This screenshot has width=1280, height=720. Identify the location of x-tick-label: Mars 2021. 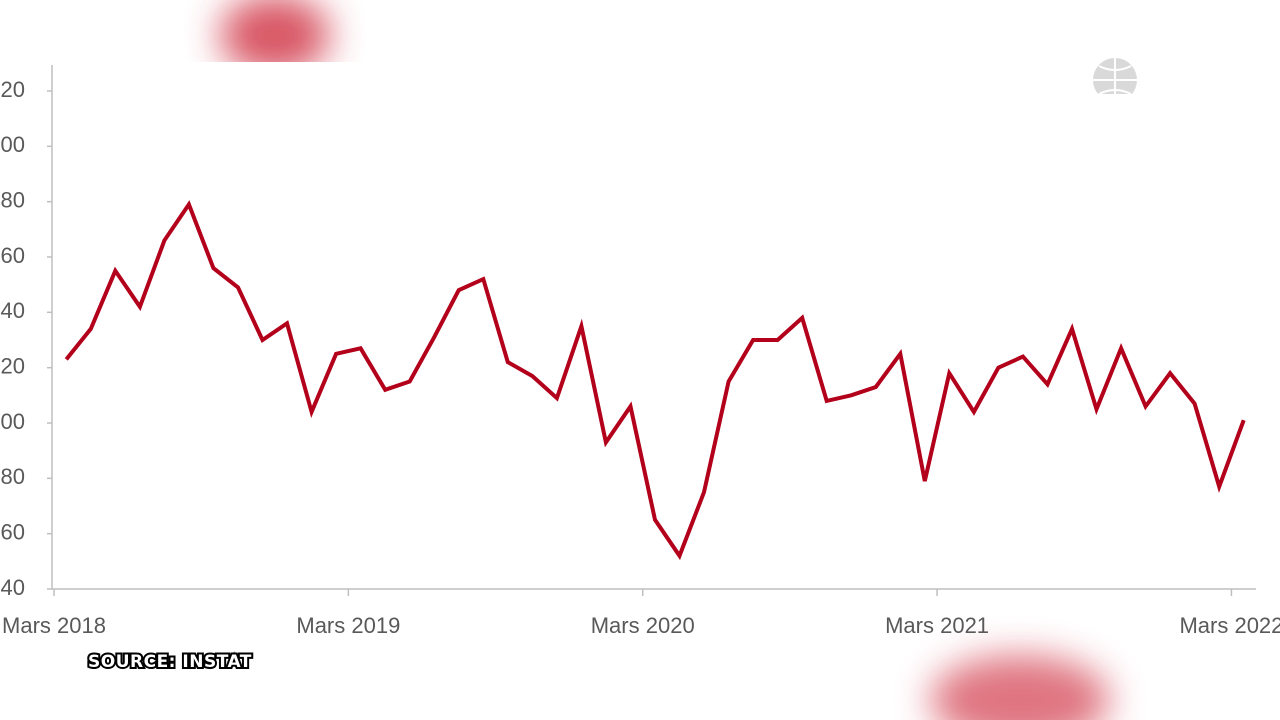
(937, 625).